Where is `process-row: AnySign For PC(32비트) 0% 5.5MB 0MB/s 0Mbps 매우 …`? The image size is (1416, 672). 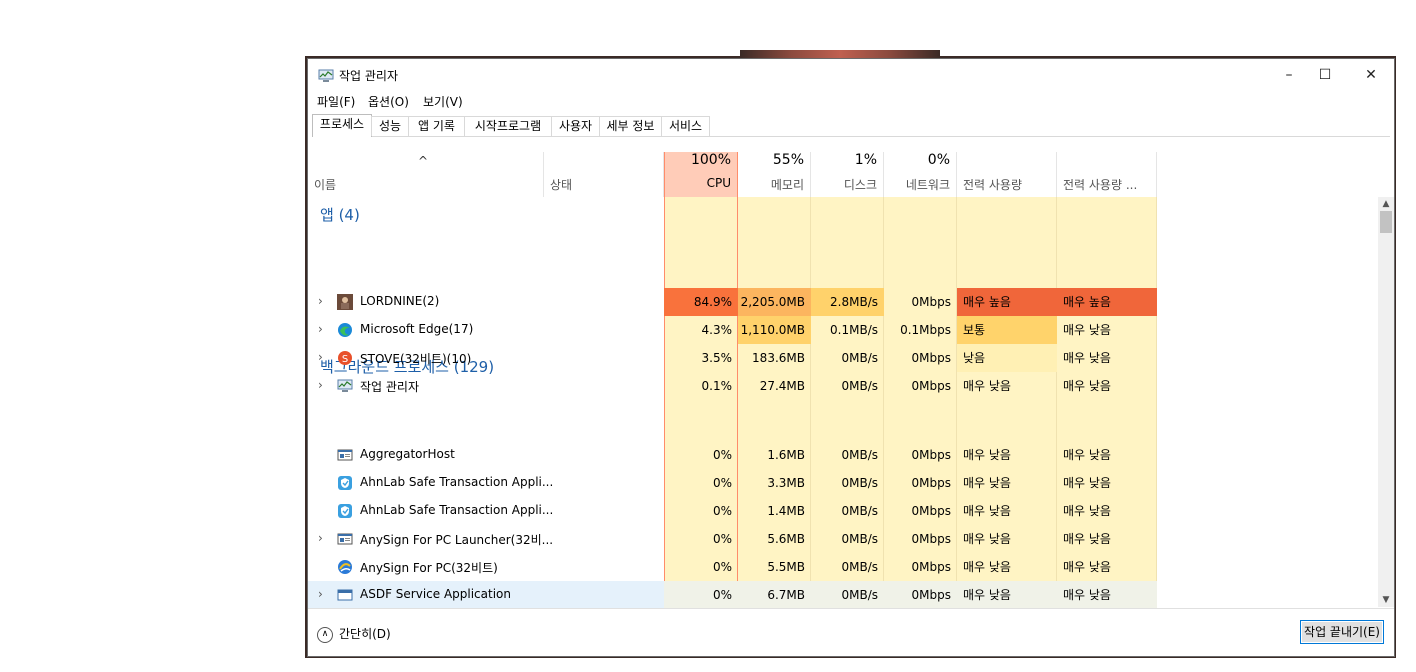
process-row: AnySign For PC(32비트) 0% 5.5MB 0MB/s 0Mbps 매우 … is located at coordinates (843, 567).